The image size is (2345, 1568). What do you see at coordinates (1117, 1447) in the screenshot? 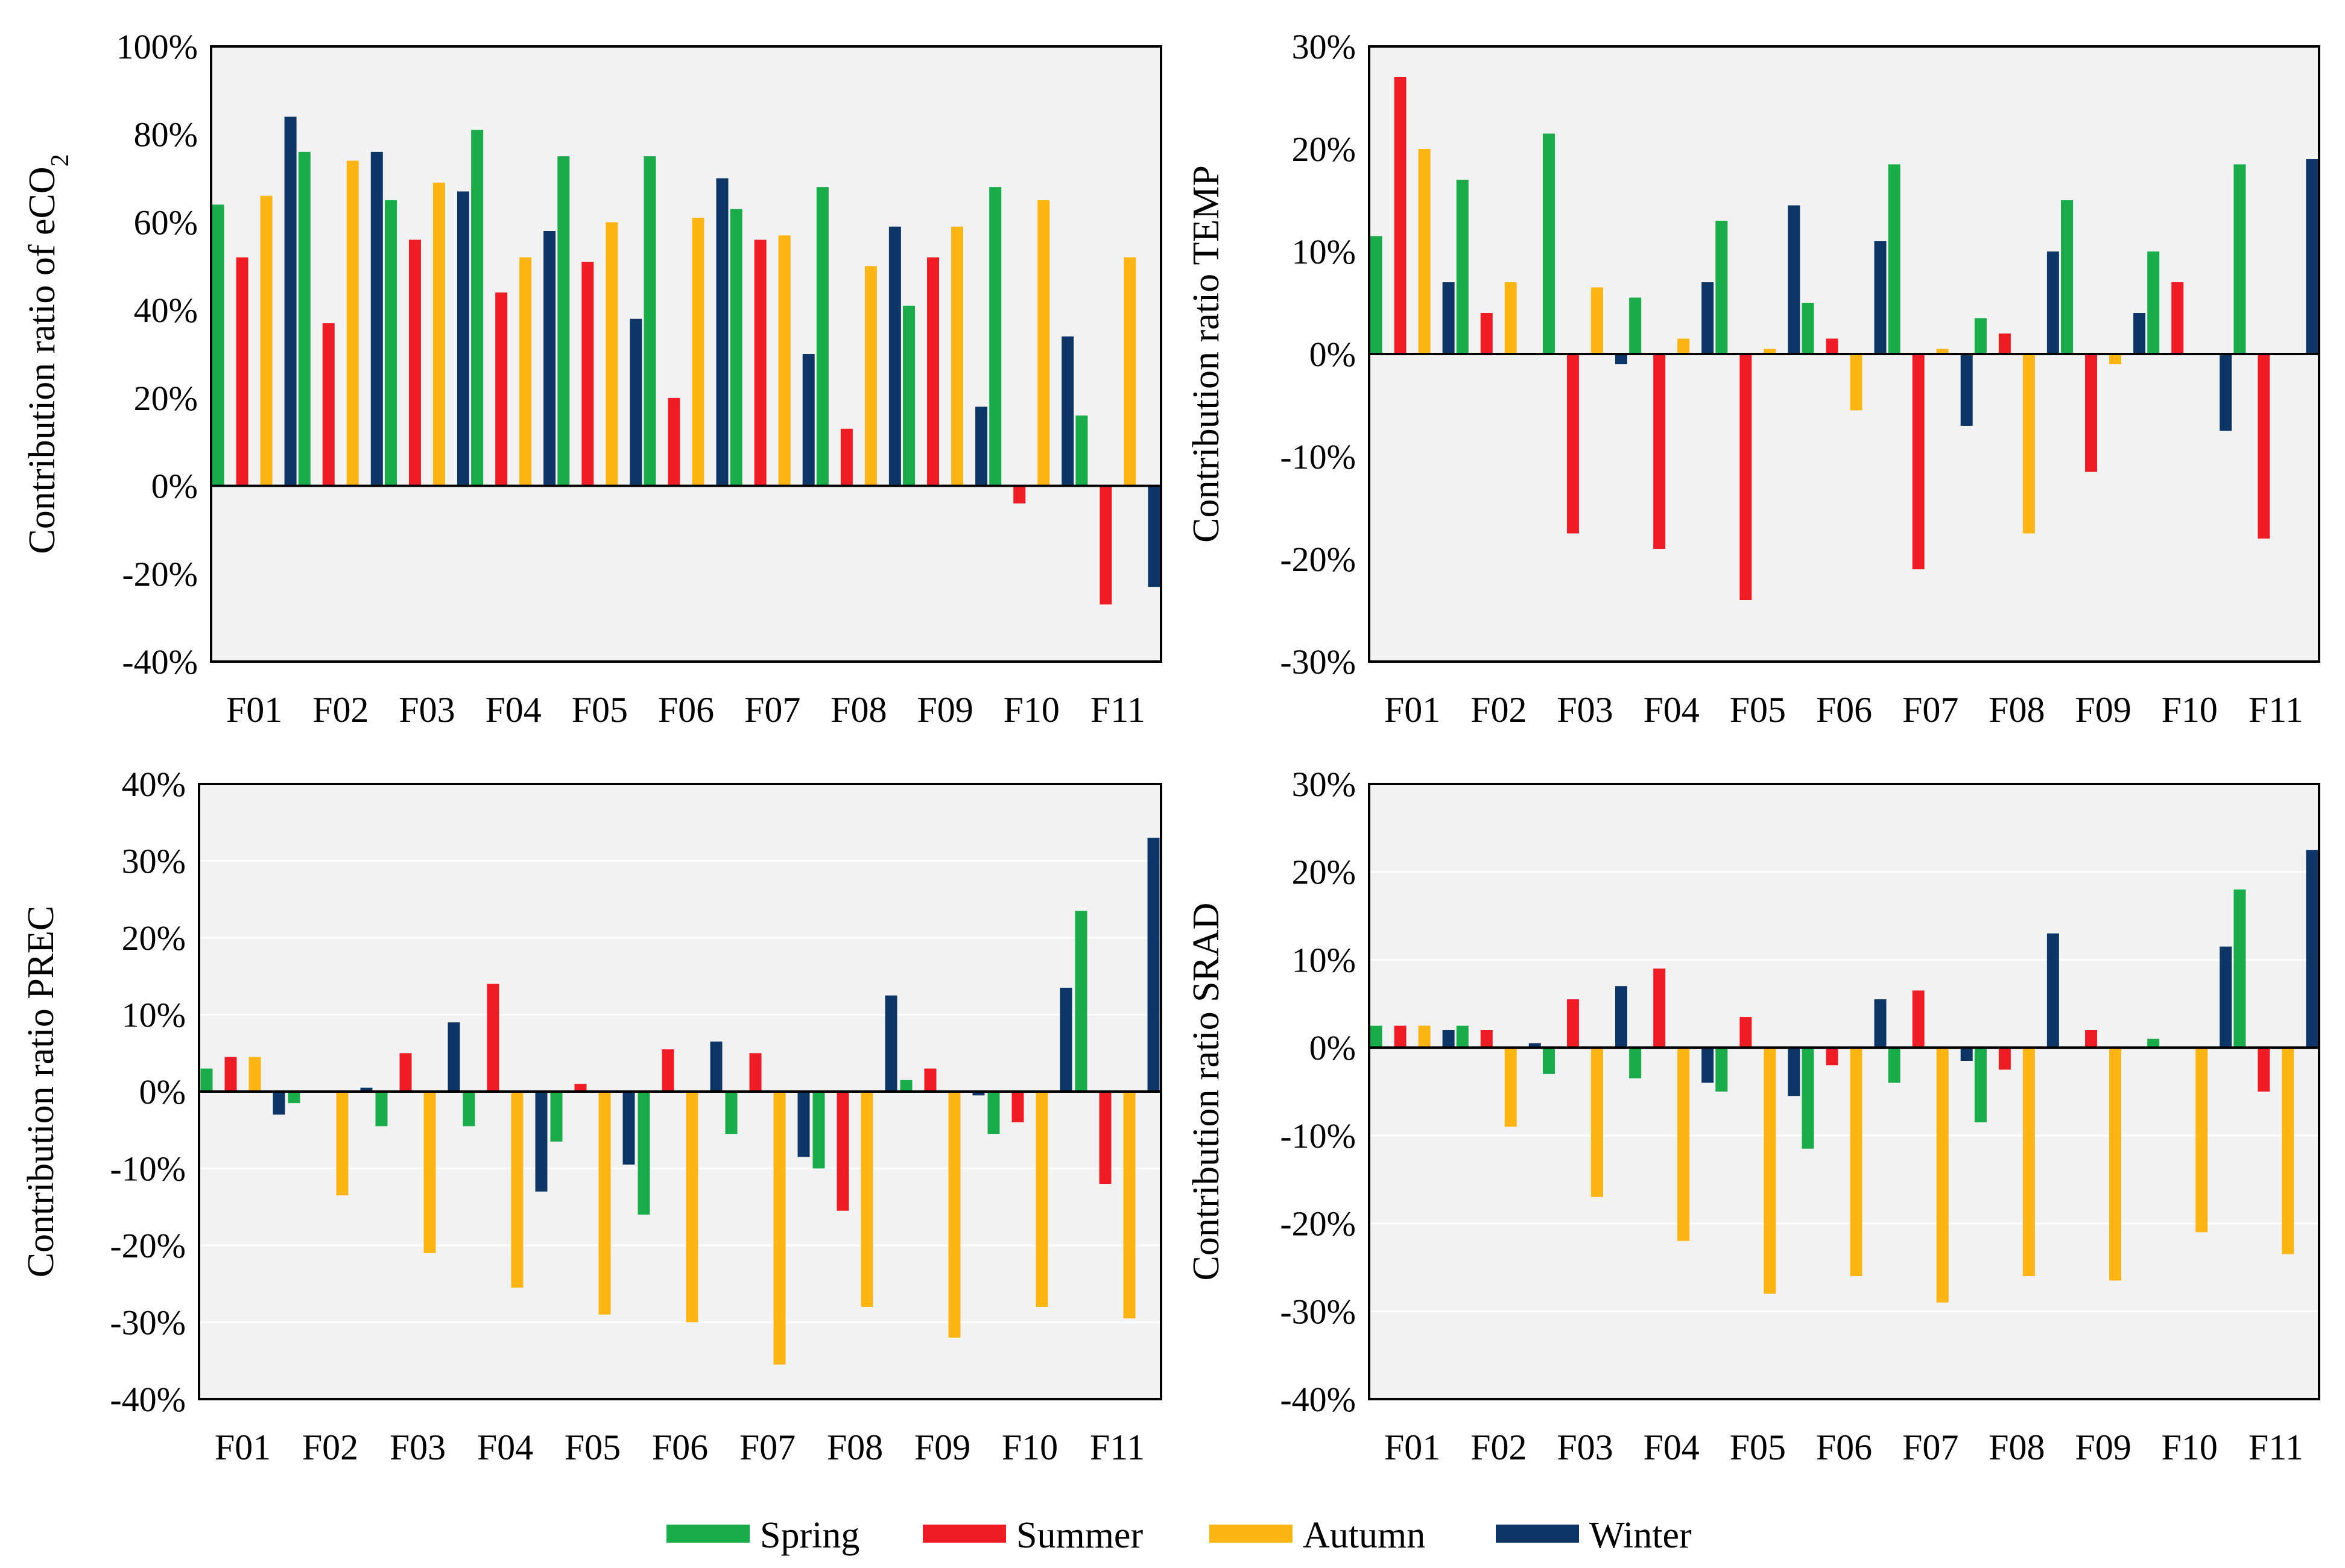
I see `prec-xtick-label: F11` at bounding box center [1117, 1447].